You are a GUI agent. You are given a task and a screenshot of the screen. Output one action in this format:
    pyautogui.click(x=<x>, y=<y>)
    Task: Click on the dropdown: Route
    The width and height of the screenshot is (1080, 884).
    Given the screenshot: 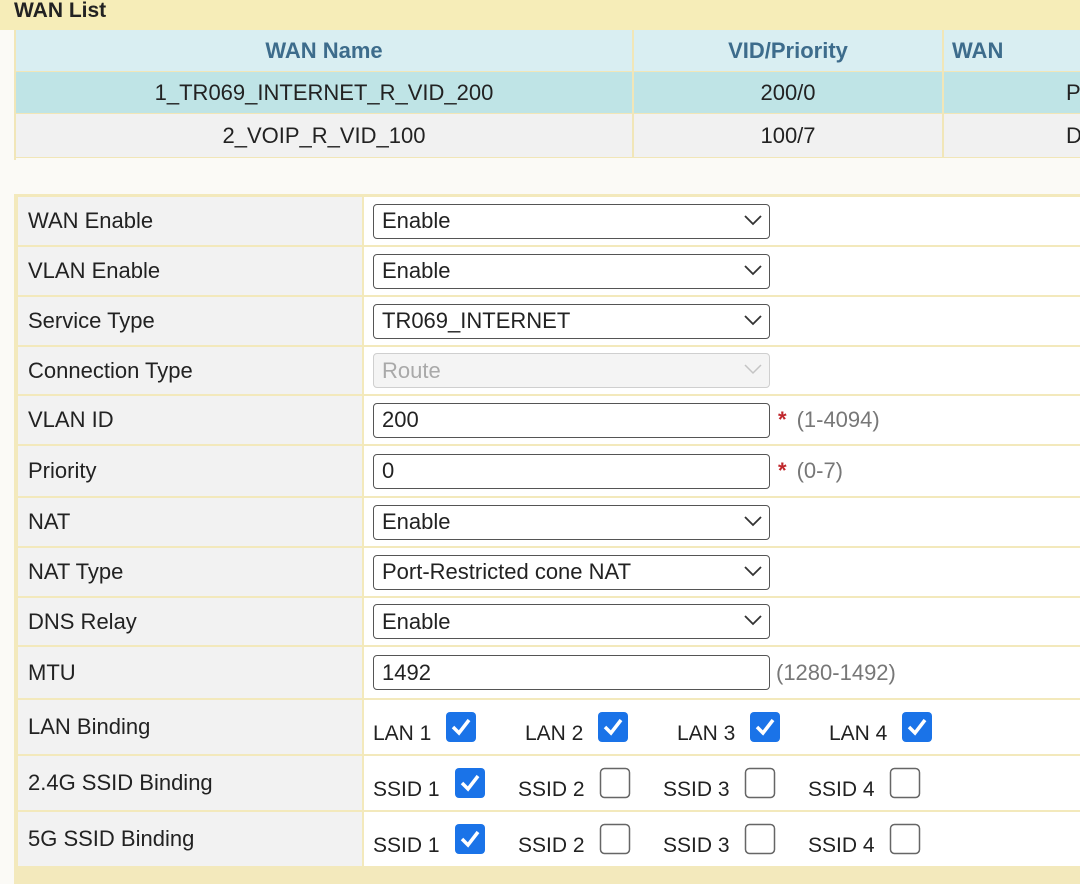 What is the action you would take?
    pyautogui.click(x=571, y=370)
    